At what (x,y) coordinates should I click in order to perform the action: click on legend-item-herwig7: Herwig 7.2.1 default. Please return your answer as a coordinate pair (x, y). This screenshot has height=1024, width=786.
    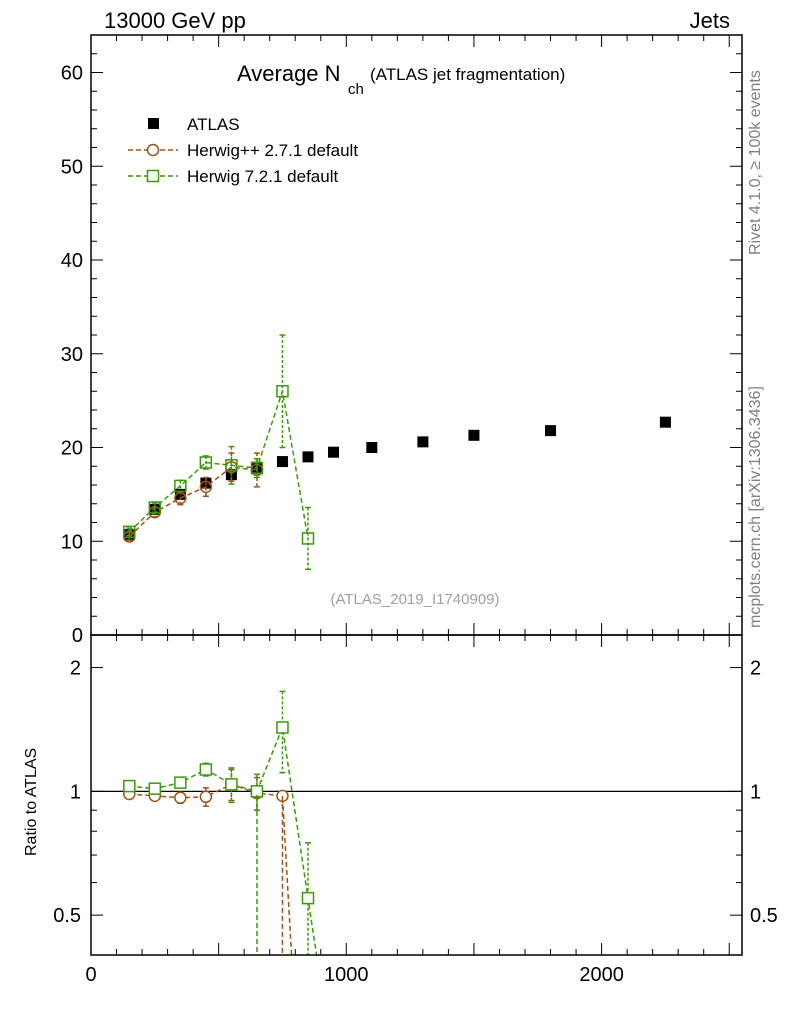
    Looking at the image, I should click on (233, 176).